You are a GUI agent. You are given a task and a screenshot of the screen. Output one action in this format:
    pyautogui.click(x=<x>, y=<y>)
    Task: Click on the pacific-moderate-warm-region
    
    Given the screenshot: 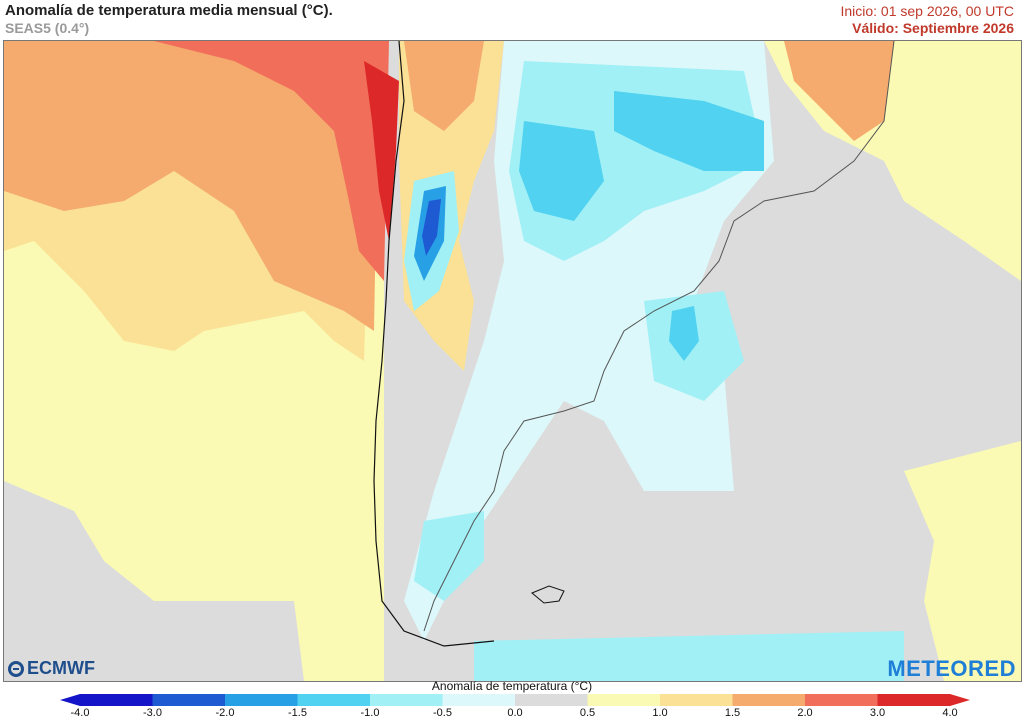 What is the action you would take?
    pyautogui.click(x=191, y=186)
    